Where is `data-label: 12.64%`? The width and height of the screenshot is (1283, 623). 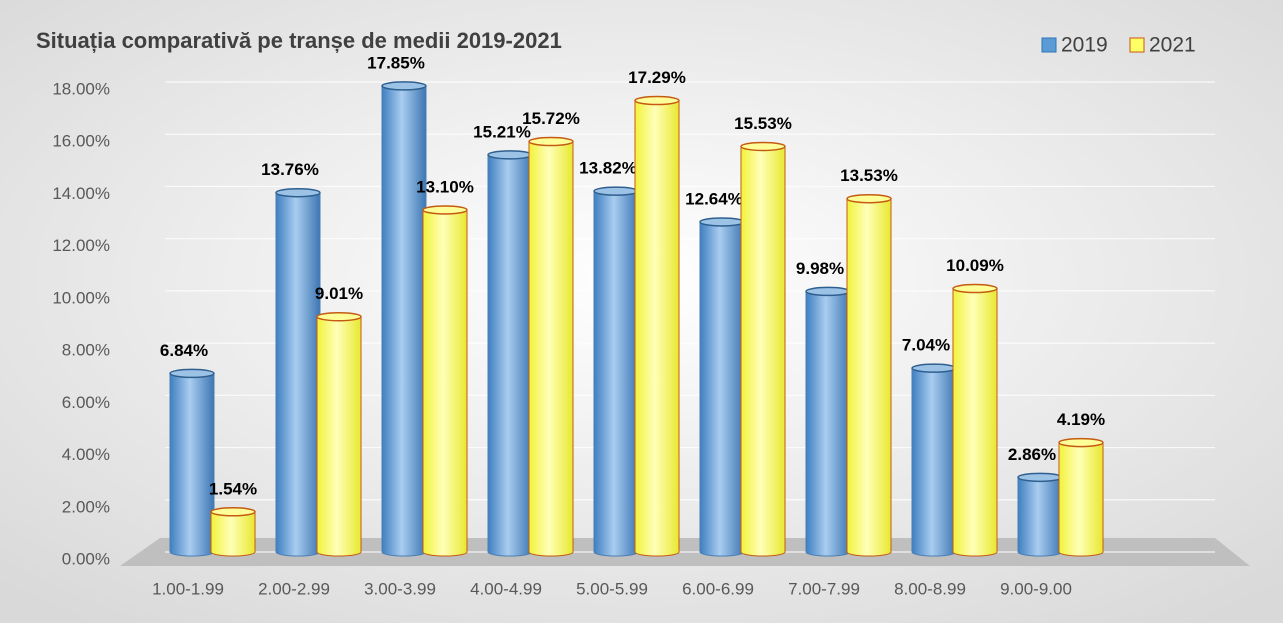 data-label: 12.64% is located at coordinates (714, 198).